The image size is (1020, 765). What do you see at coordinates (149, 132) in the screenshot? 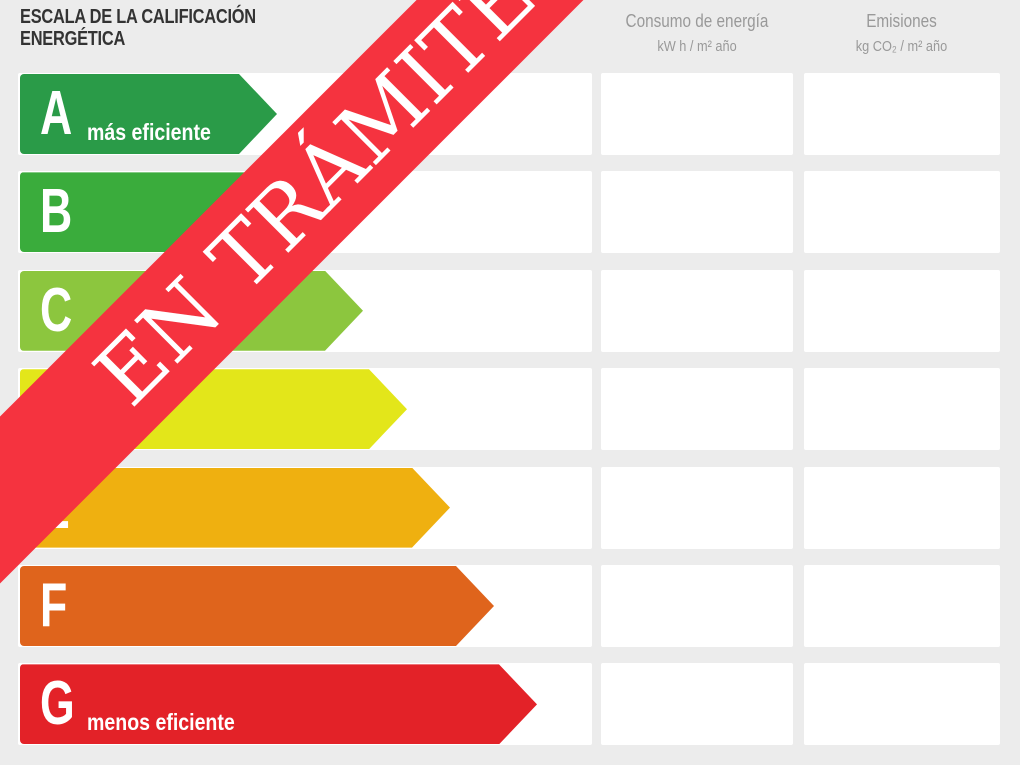
I see `rating-note: más eficiente` at bounding box center [149, 132].